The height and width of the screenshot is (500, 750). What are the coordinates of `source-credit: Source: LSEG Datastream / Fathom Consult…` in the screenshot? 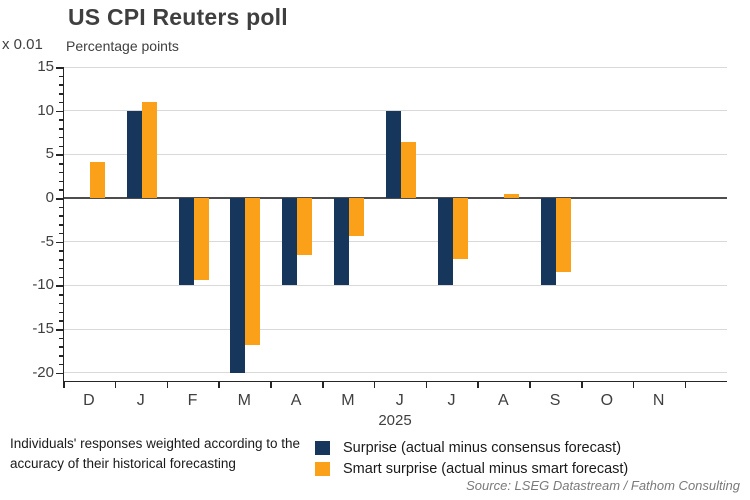 It's located at (603, 485).